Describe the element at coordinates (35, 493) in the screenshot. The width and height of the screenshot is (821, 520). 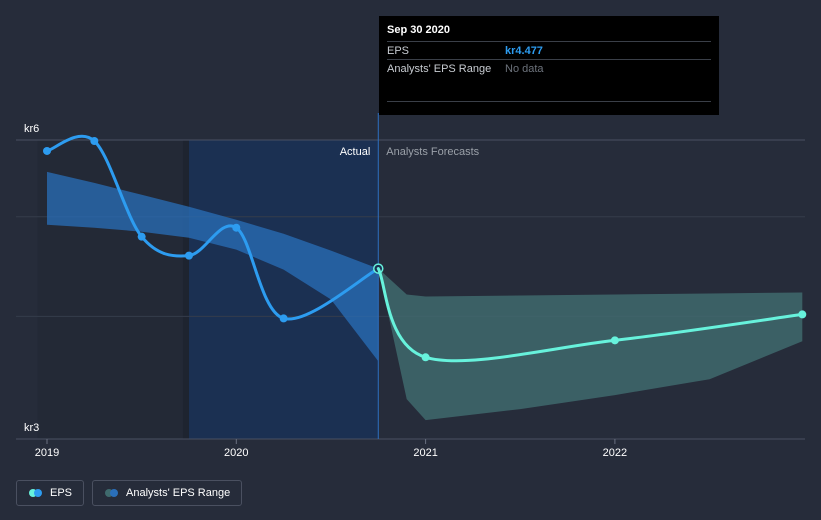
I see `eps-swatch-icon` at that location.